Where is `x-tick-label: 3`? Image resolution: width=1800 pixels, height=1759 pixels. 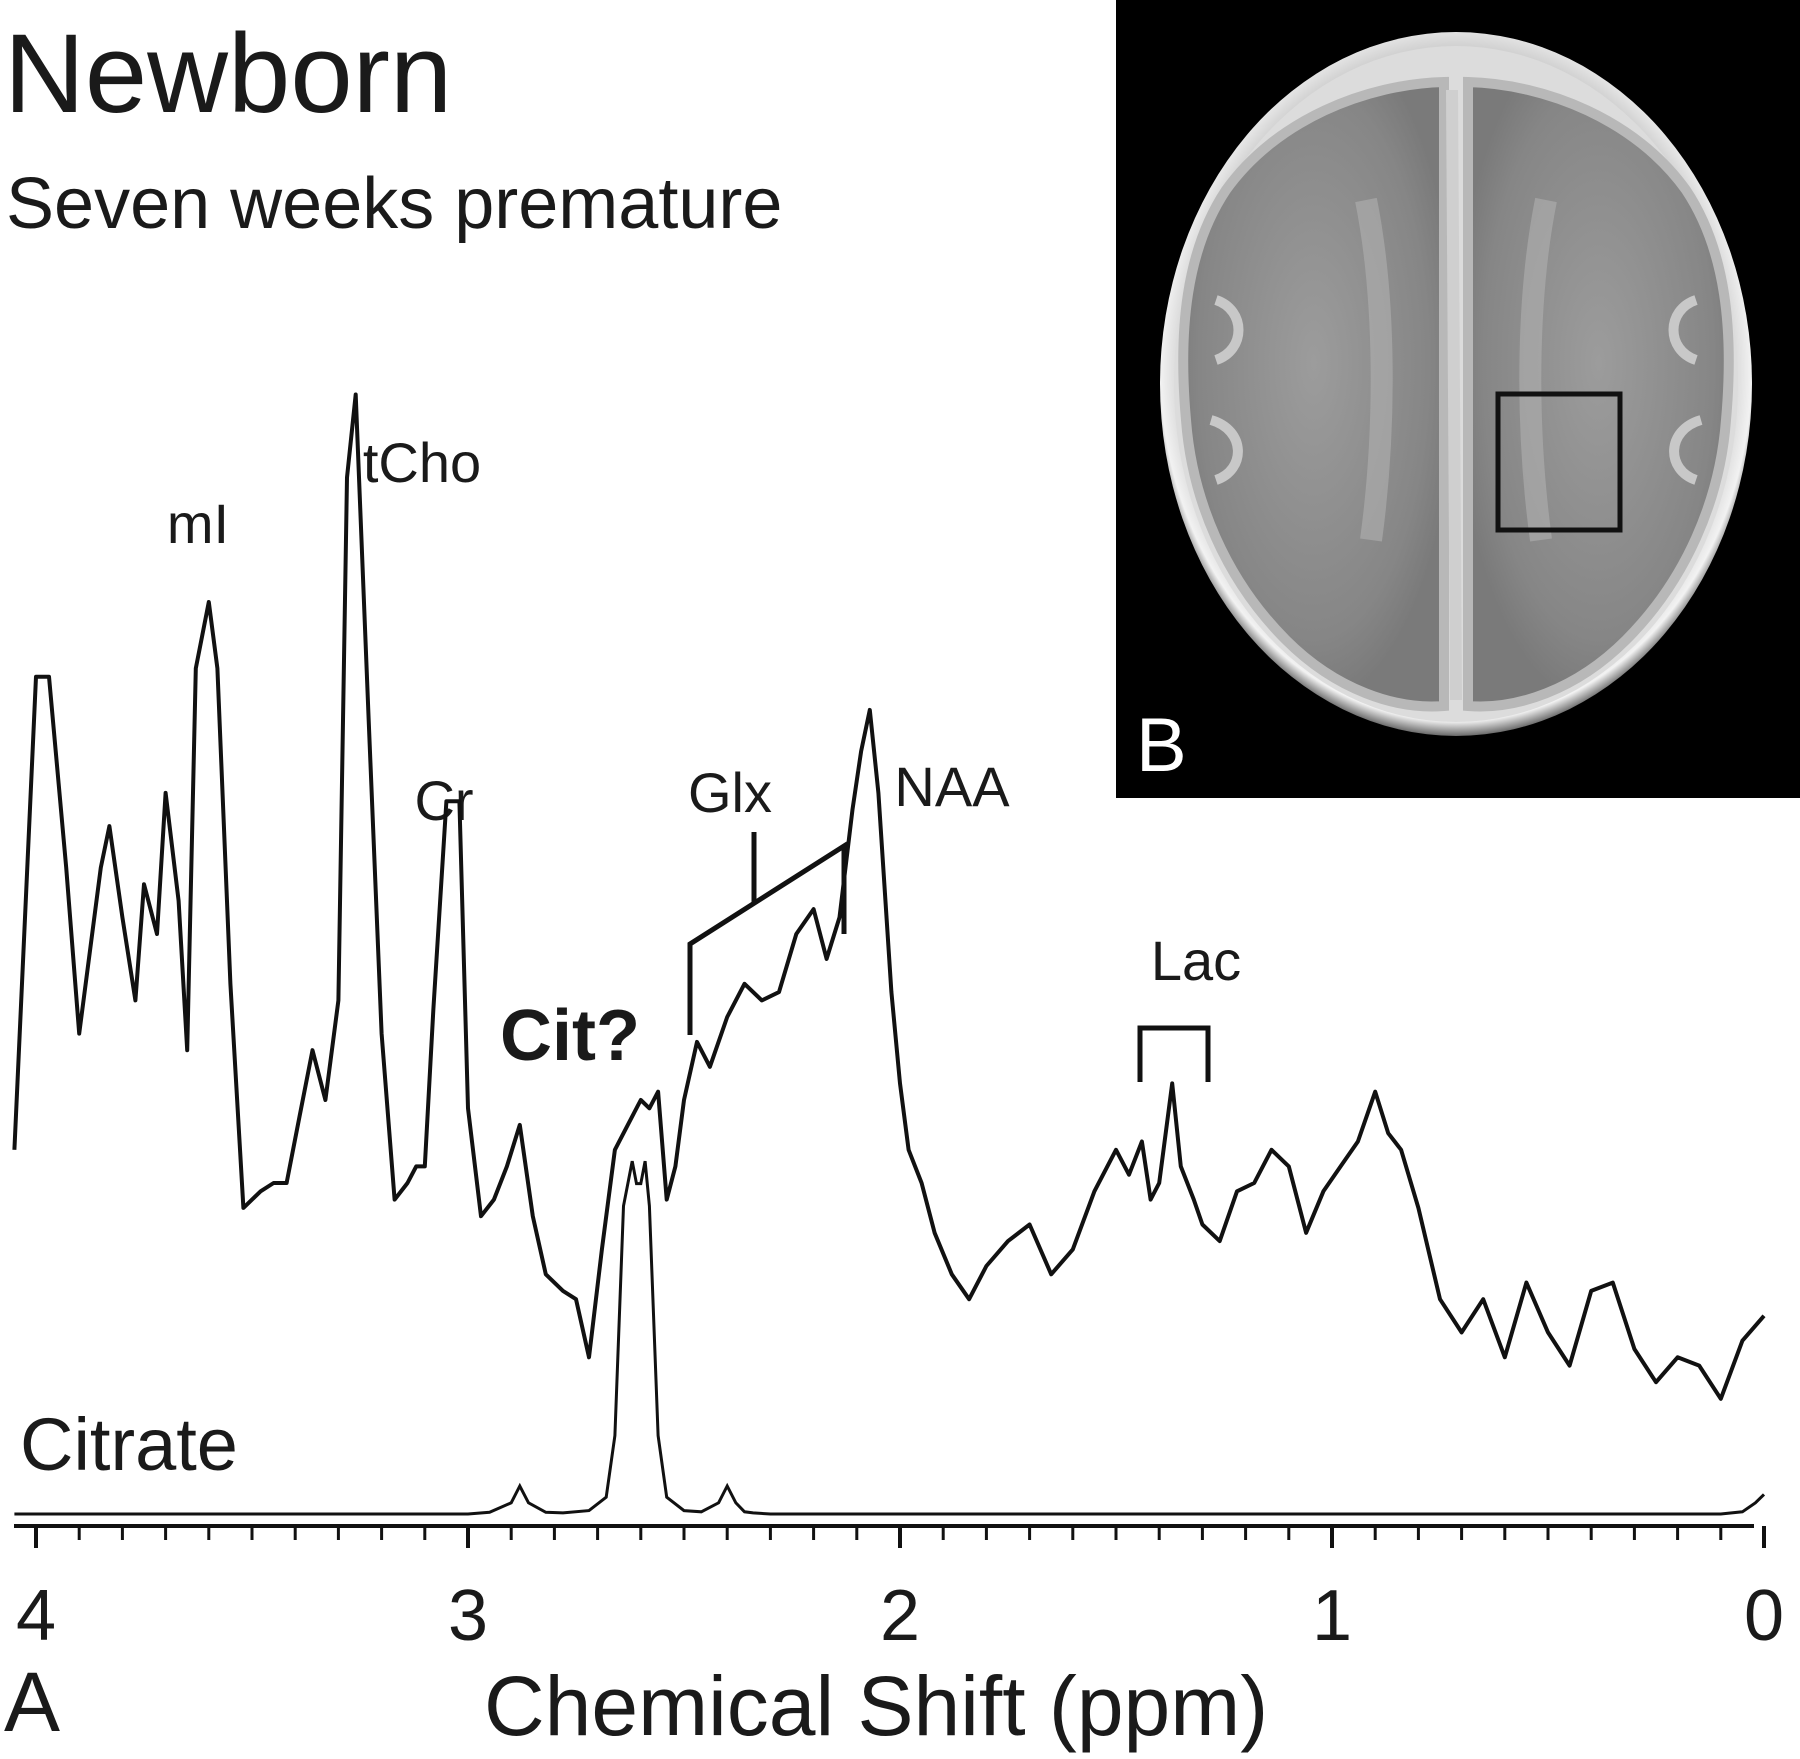
x-tick-label: 3 is located at coordinates (468, 1616).